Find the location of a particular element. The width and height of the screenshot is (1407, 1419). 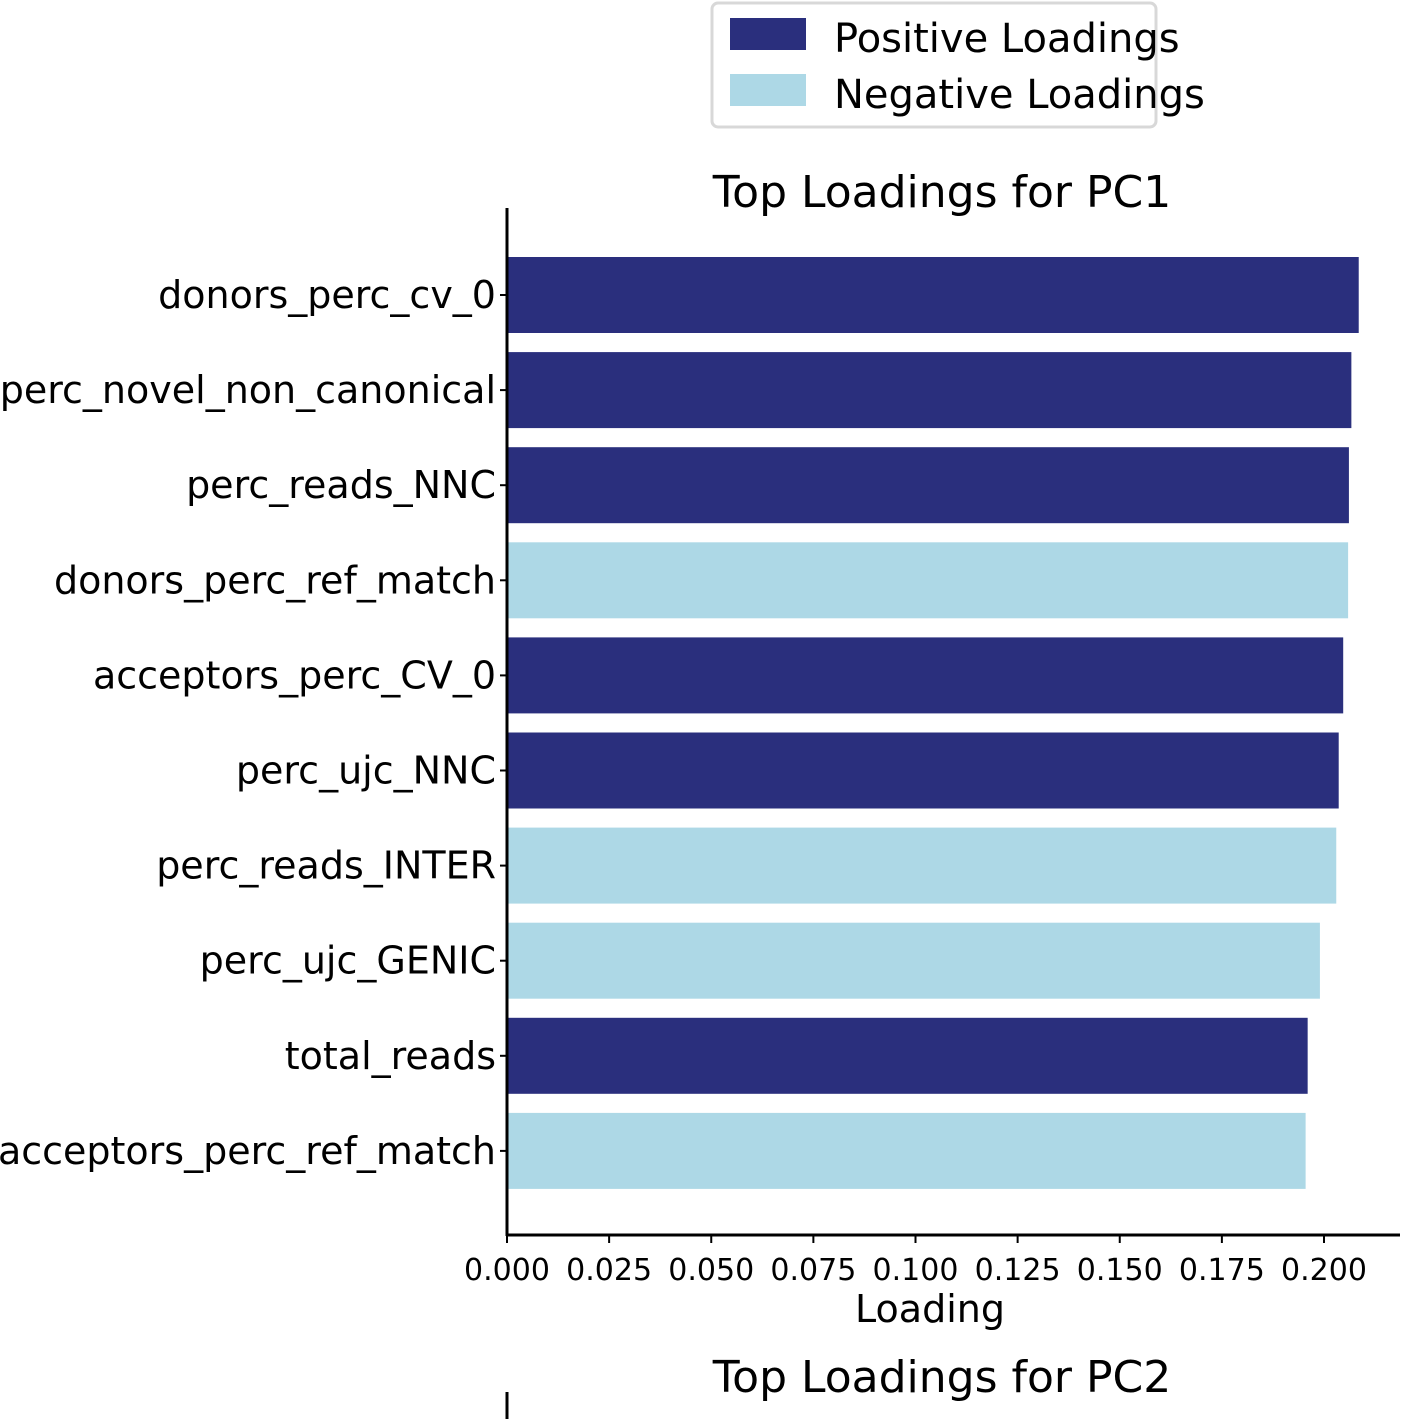

x-tick-label: 0.200 is located at coordinates (1324, 1270).